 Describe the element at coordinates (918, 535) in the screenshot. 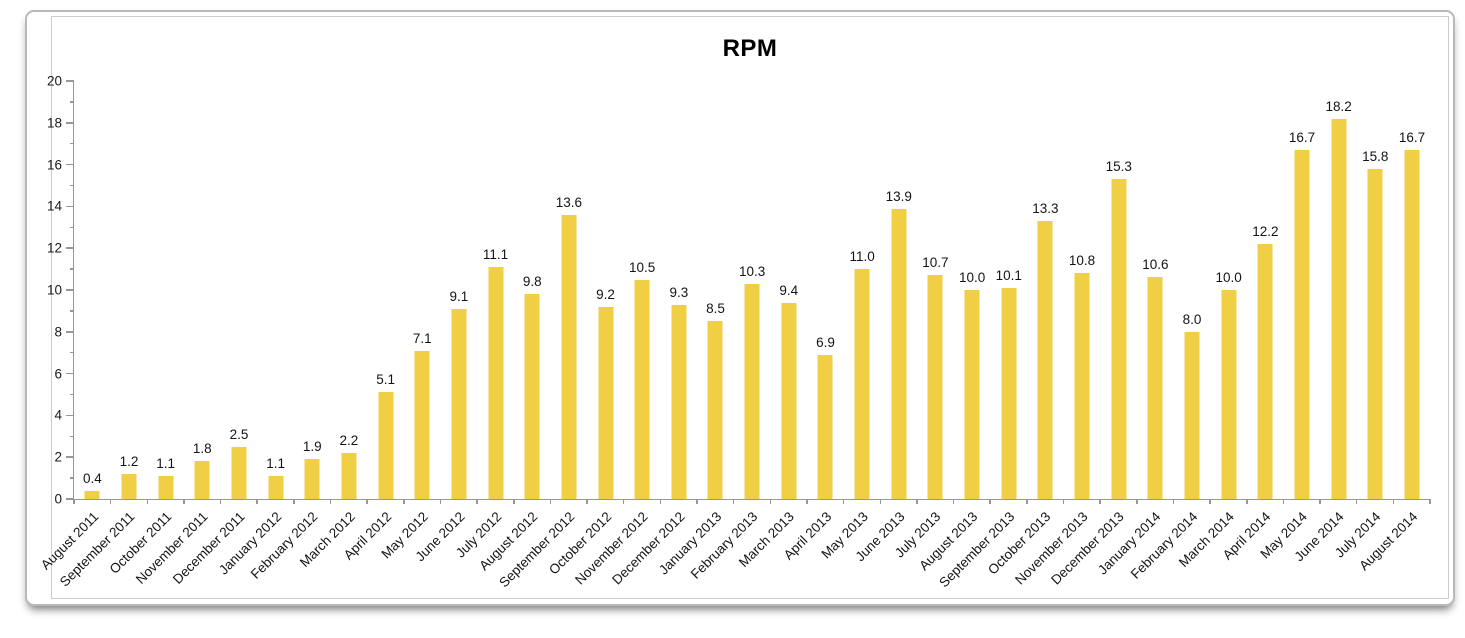

I see `x-axis-label: July 2013` at that location.